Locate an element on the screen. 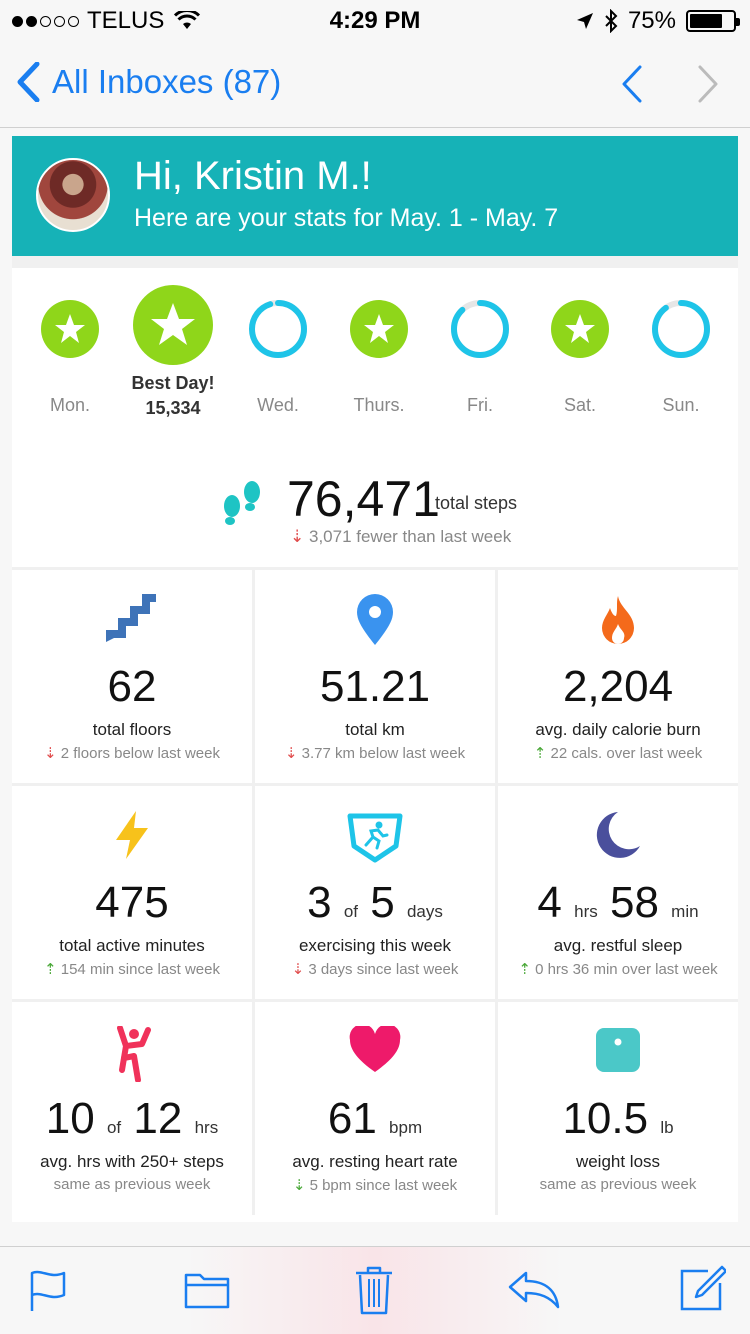  weekly-goals: Mon. Best Day! 15,334 Wed. Thurs. is located at coordinates (375, 353).